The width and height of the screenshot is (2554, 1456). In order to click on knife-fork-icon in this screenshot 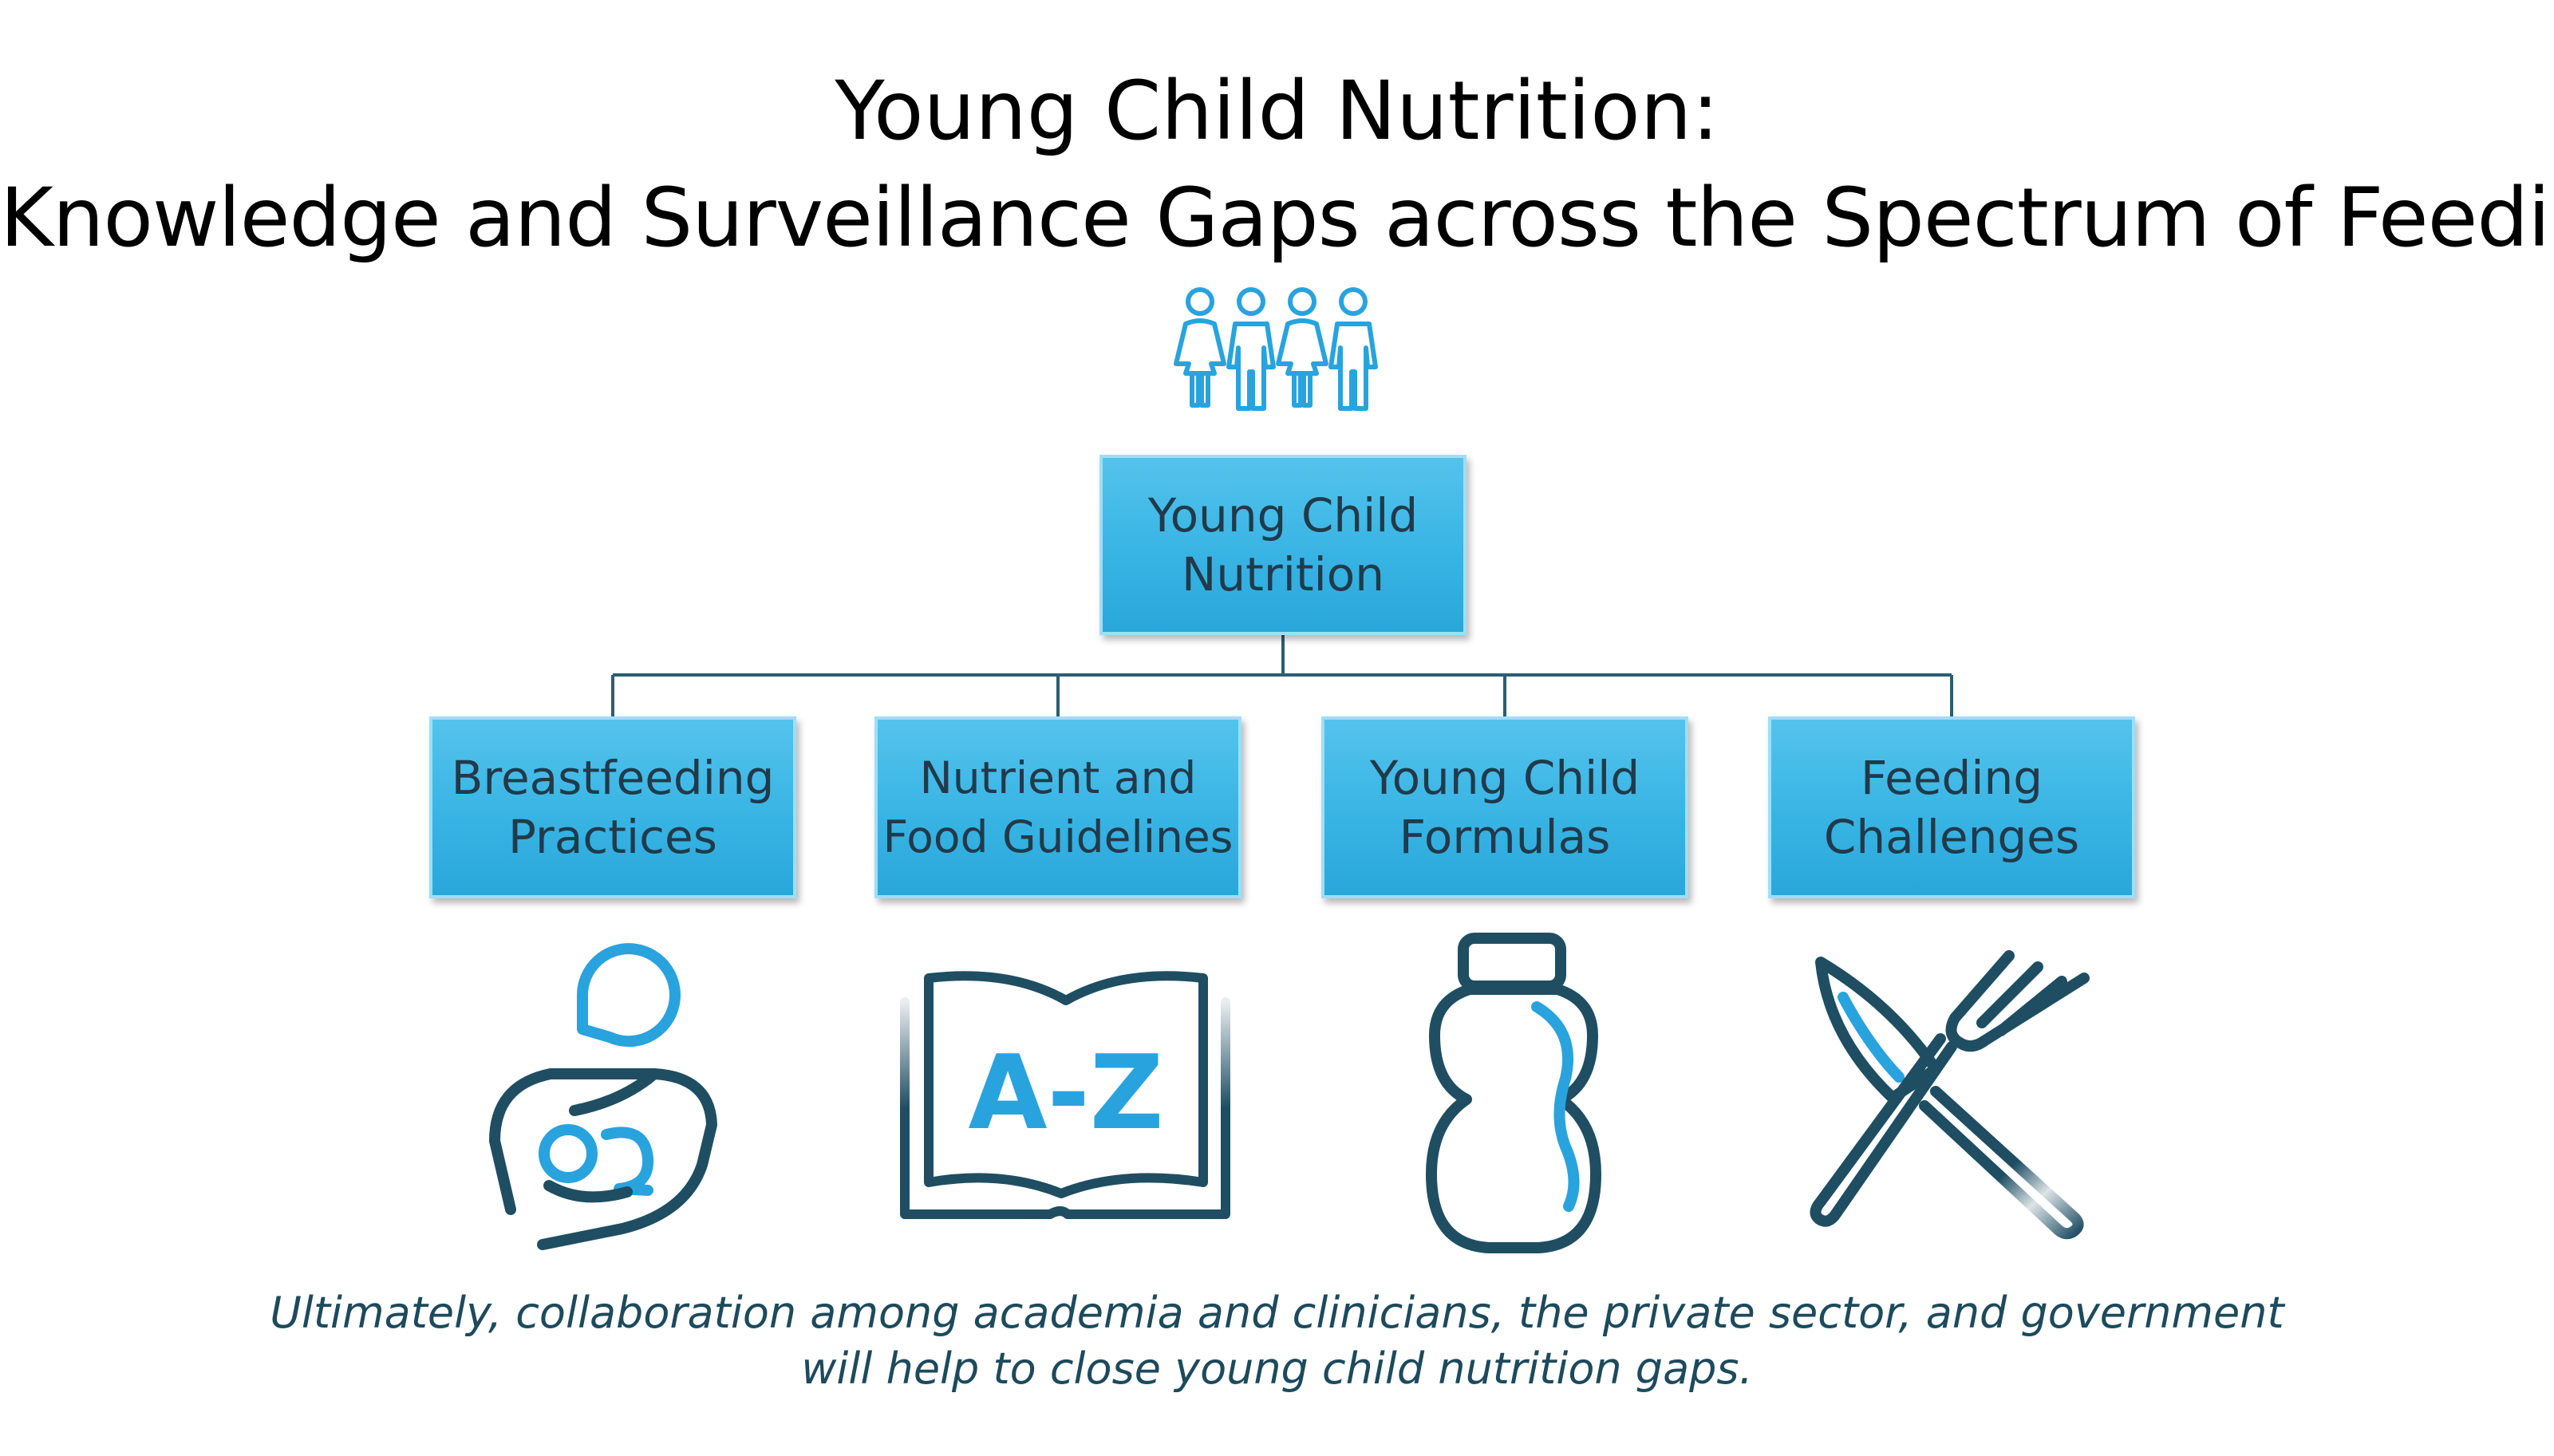, I will do `click(1950, 1095)`.